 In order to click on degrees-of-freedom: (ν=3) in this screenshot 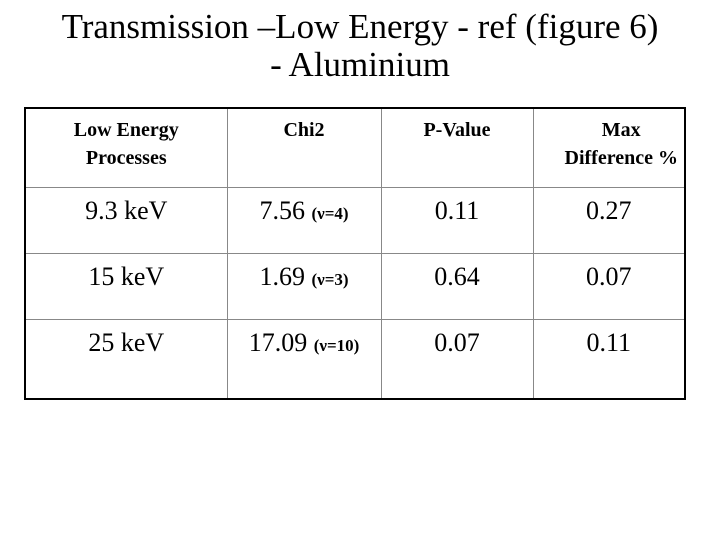, I will do `click(330, 279)`.